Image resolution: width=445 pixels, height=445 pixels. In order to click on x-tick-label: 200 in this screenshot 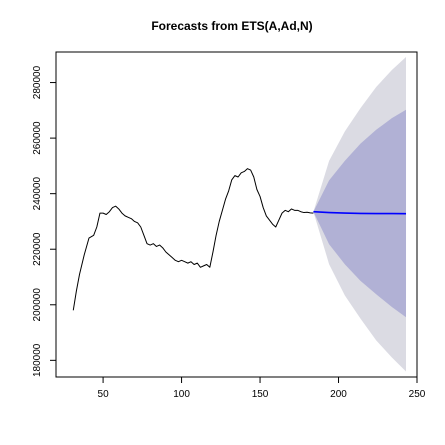, I will do `click(338, 394)`.